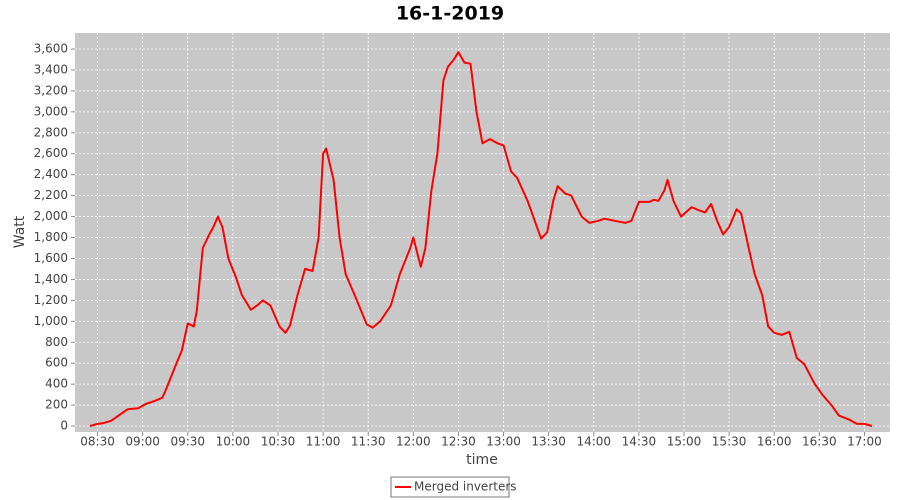 The image size is (900, 500). I want to click on y-tick-label: 3,400, so click(51, 69).